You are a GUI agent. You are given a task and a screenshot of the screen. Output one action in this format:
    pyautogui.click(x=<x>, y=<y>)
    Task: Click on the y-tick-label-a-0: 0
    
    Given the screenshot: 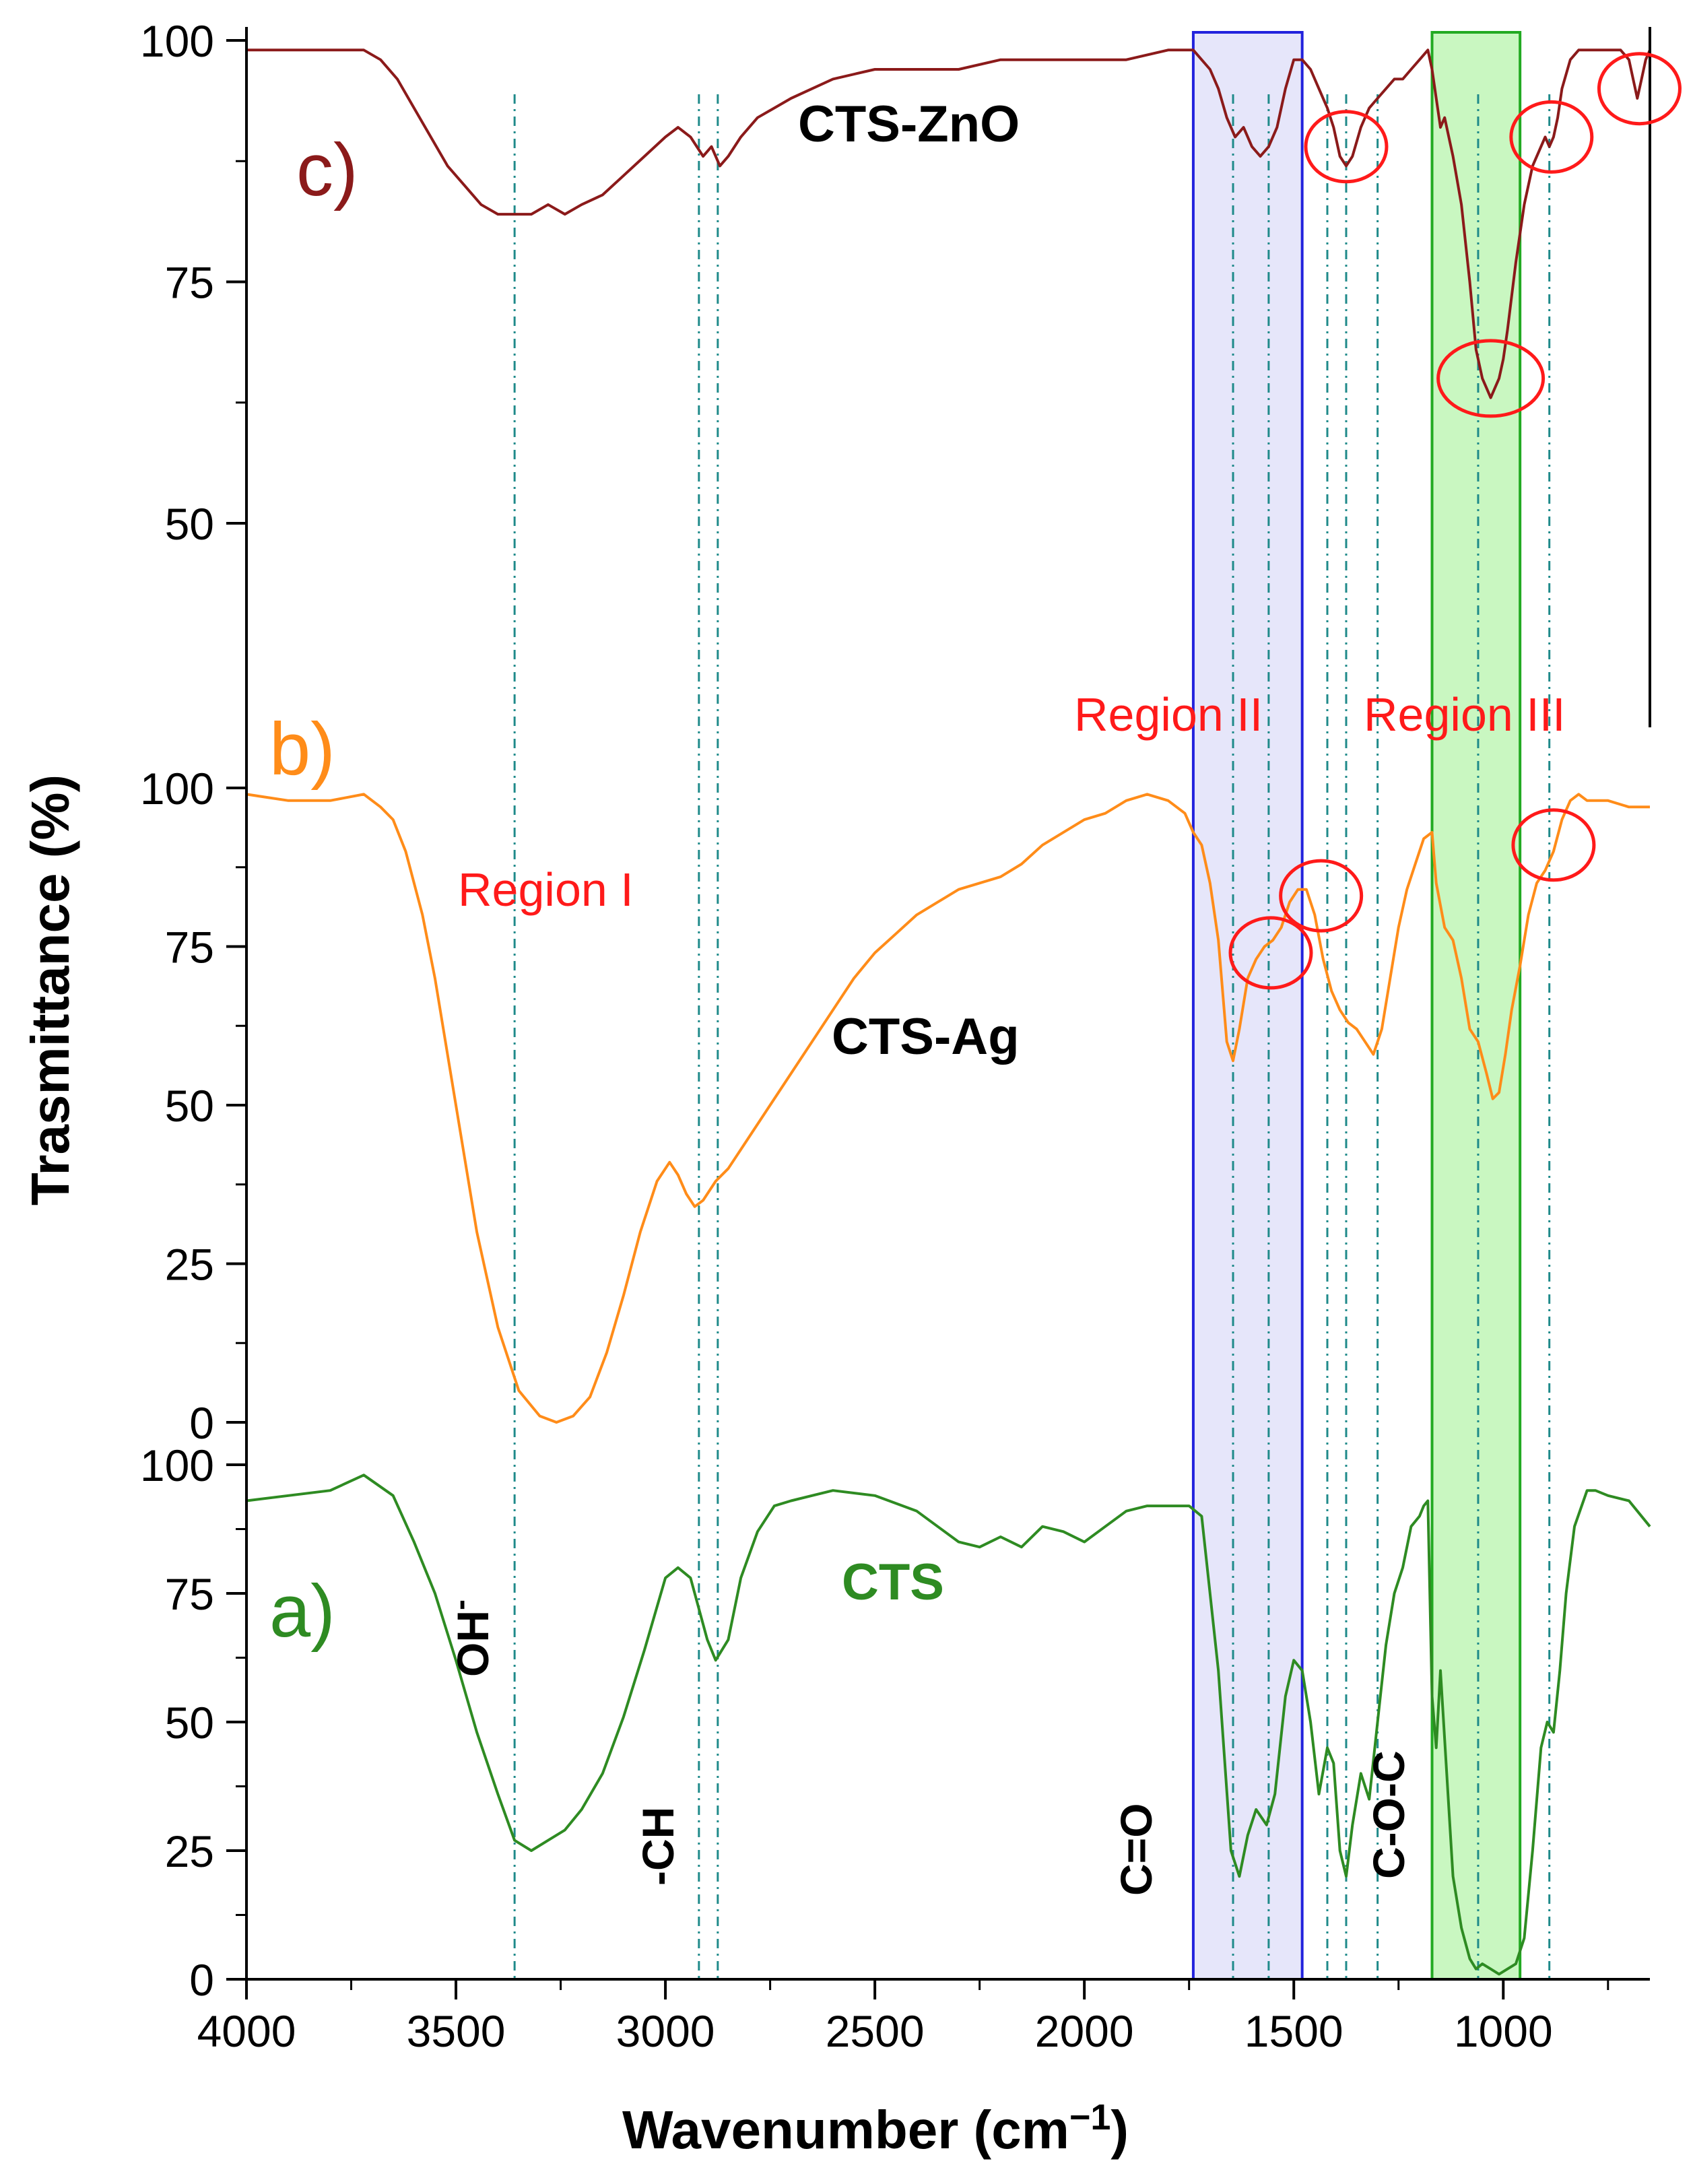 What is the action you would take?
    pyautogui.click(x=201, y=1980)
    